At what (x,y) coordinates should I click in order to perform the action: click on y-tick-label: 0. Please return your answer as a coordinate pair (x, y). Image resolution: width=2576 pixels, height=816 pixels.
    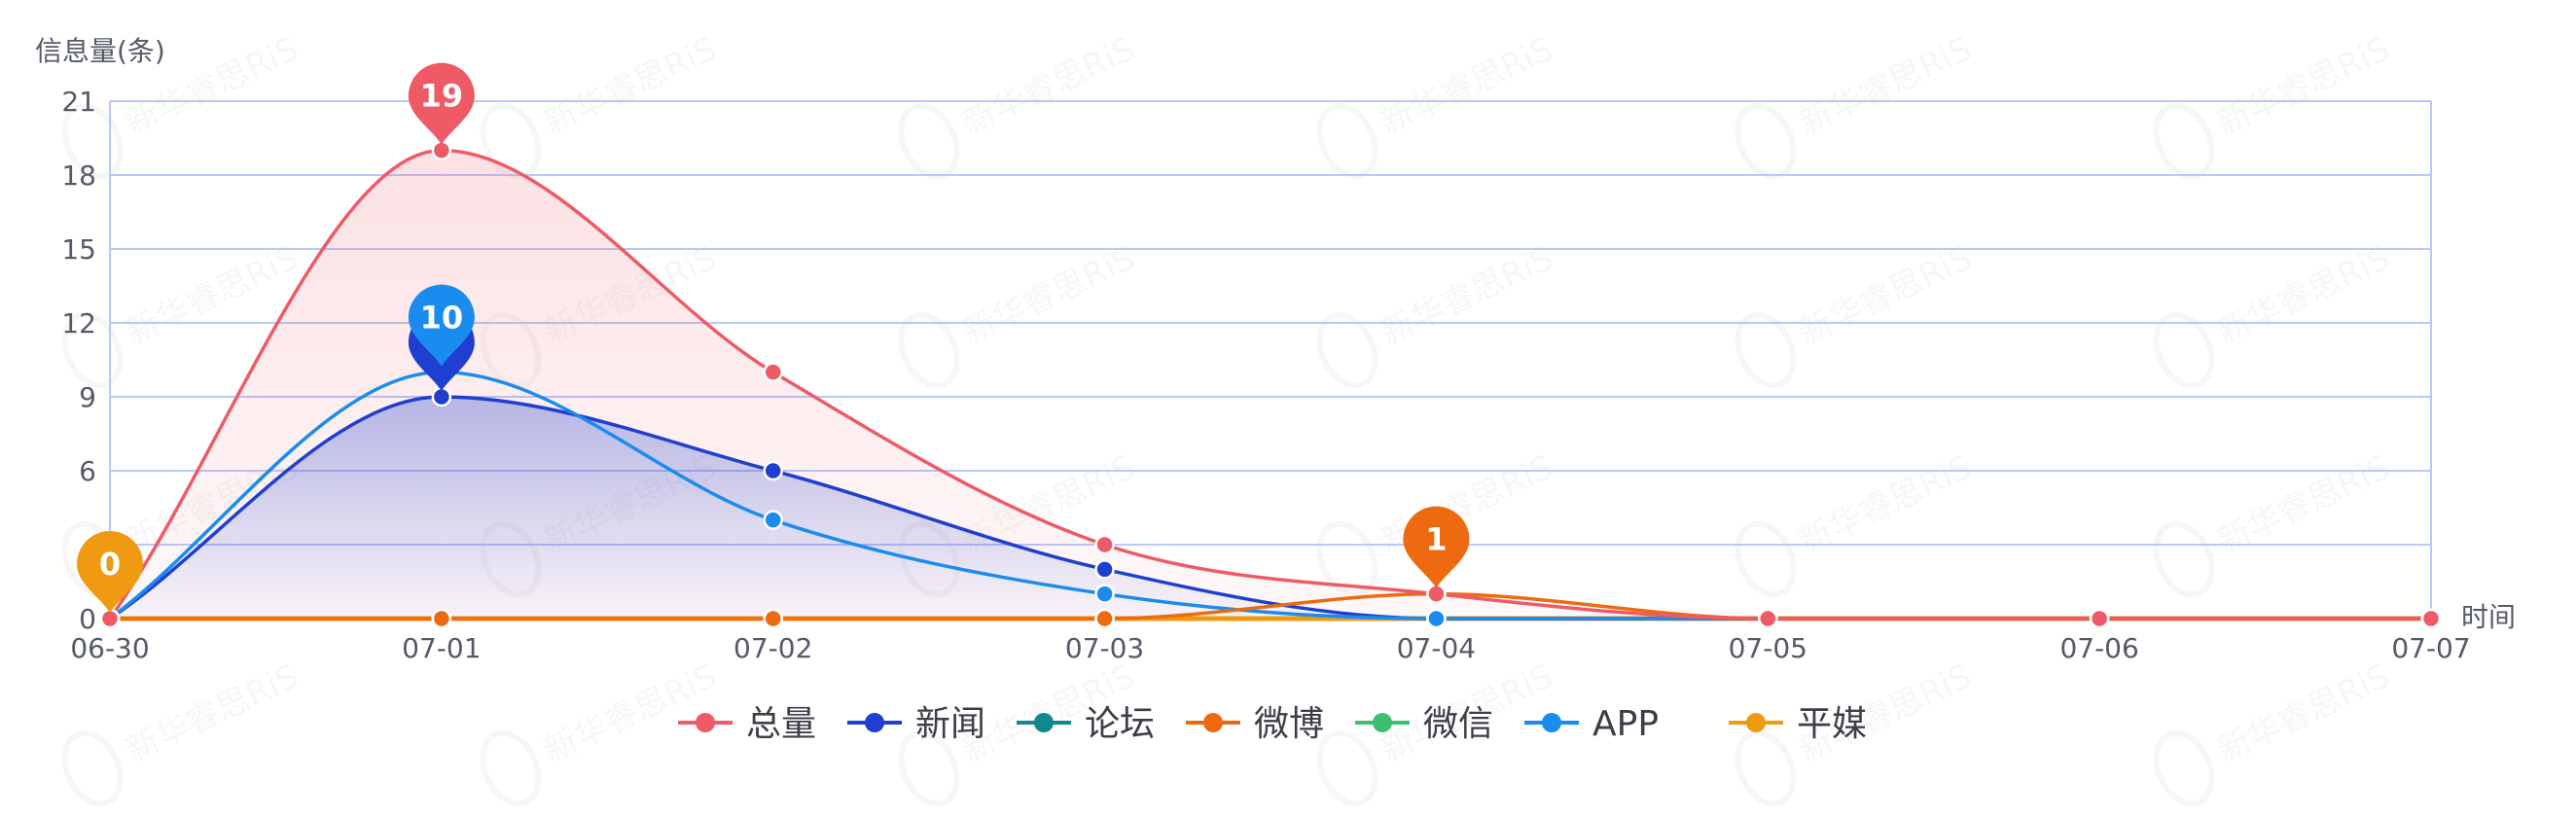
    Looking at the image, I should click on (87, 619).